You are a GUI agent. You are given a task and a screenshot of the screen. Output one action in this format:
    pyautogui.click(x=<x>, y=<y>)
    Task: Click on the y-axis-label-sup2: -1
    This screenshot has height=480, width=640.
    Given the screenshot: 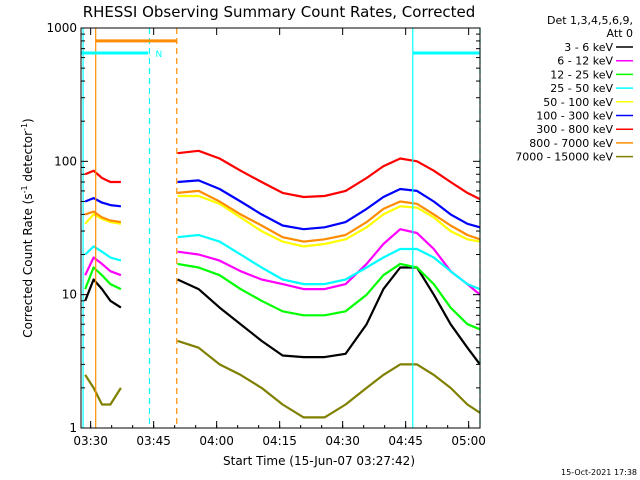 What is the action you would take?
    pyautogui.click(x=24, y=127)
    